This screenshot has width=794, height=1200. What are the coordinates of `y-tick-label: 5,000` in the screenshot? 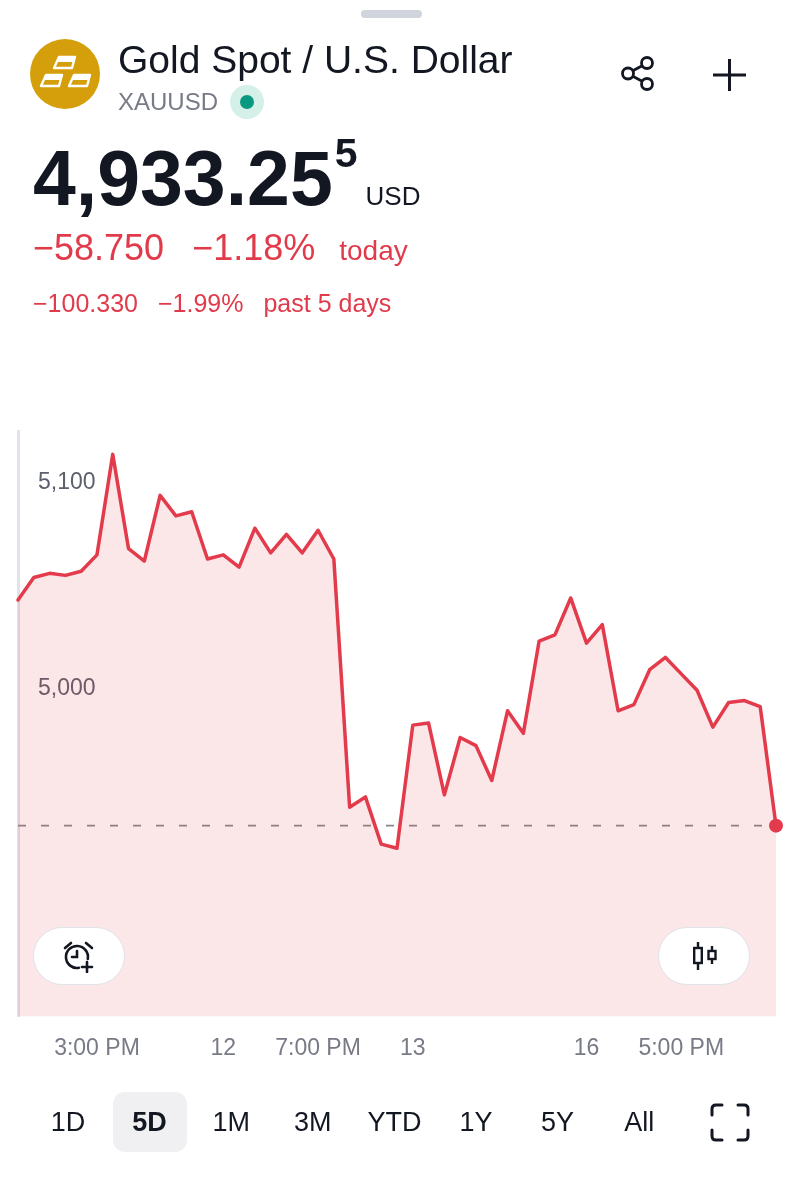 It's located at (67, 686).